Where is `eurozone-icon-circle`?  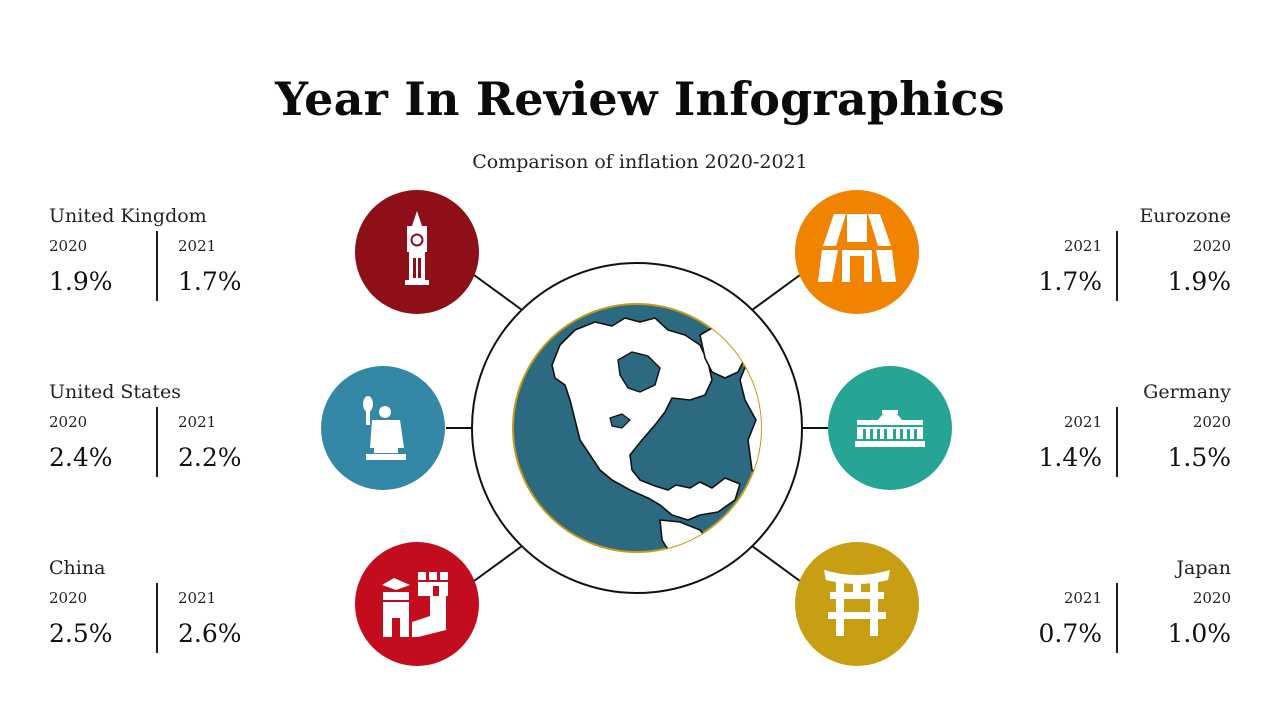
eurozone-icon-circle is located at coordinates (857, 252).